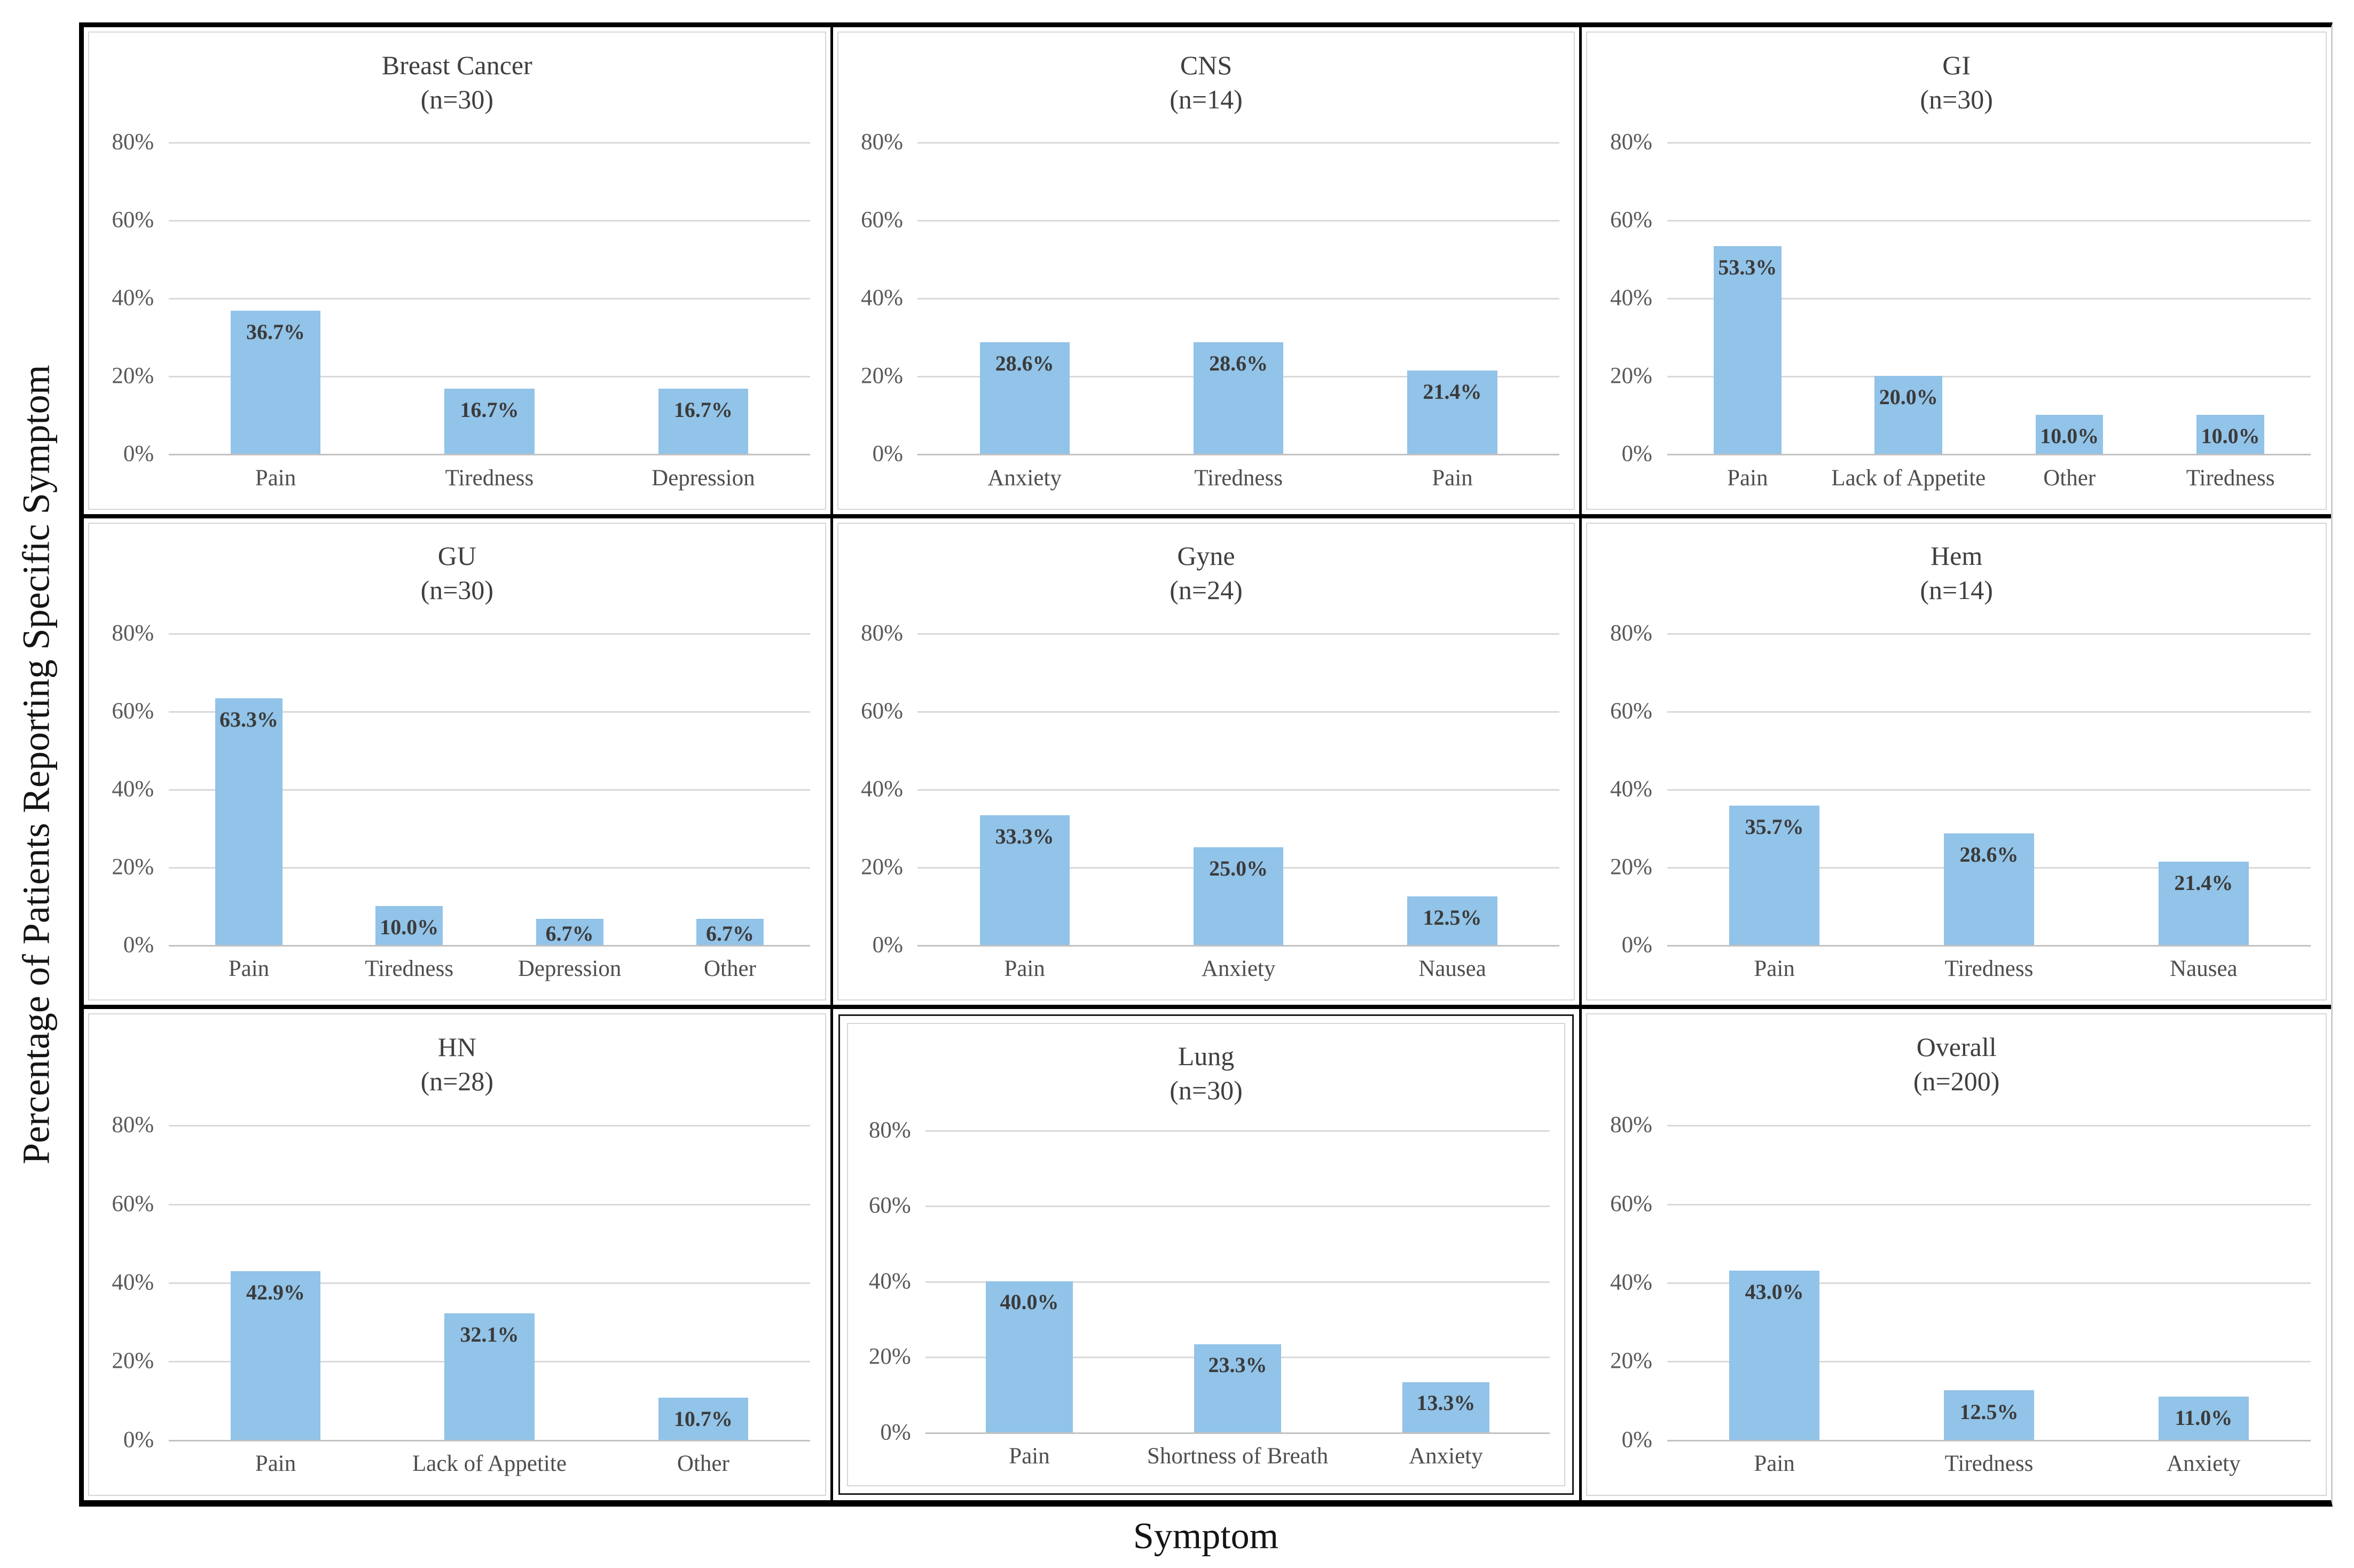  I want to click on chart-title-count: (n=14), so click(1956, 590).